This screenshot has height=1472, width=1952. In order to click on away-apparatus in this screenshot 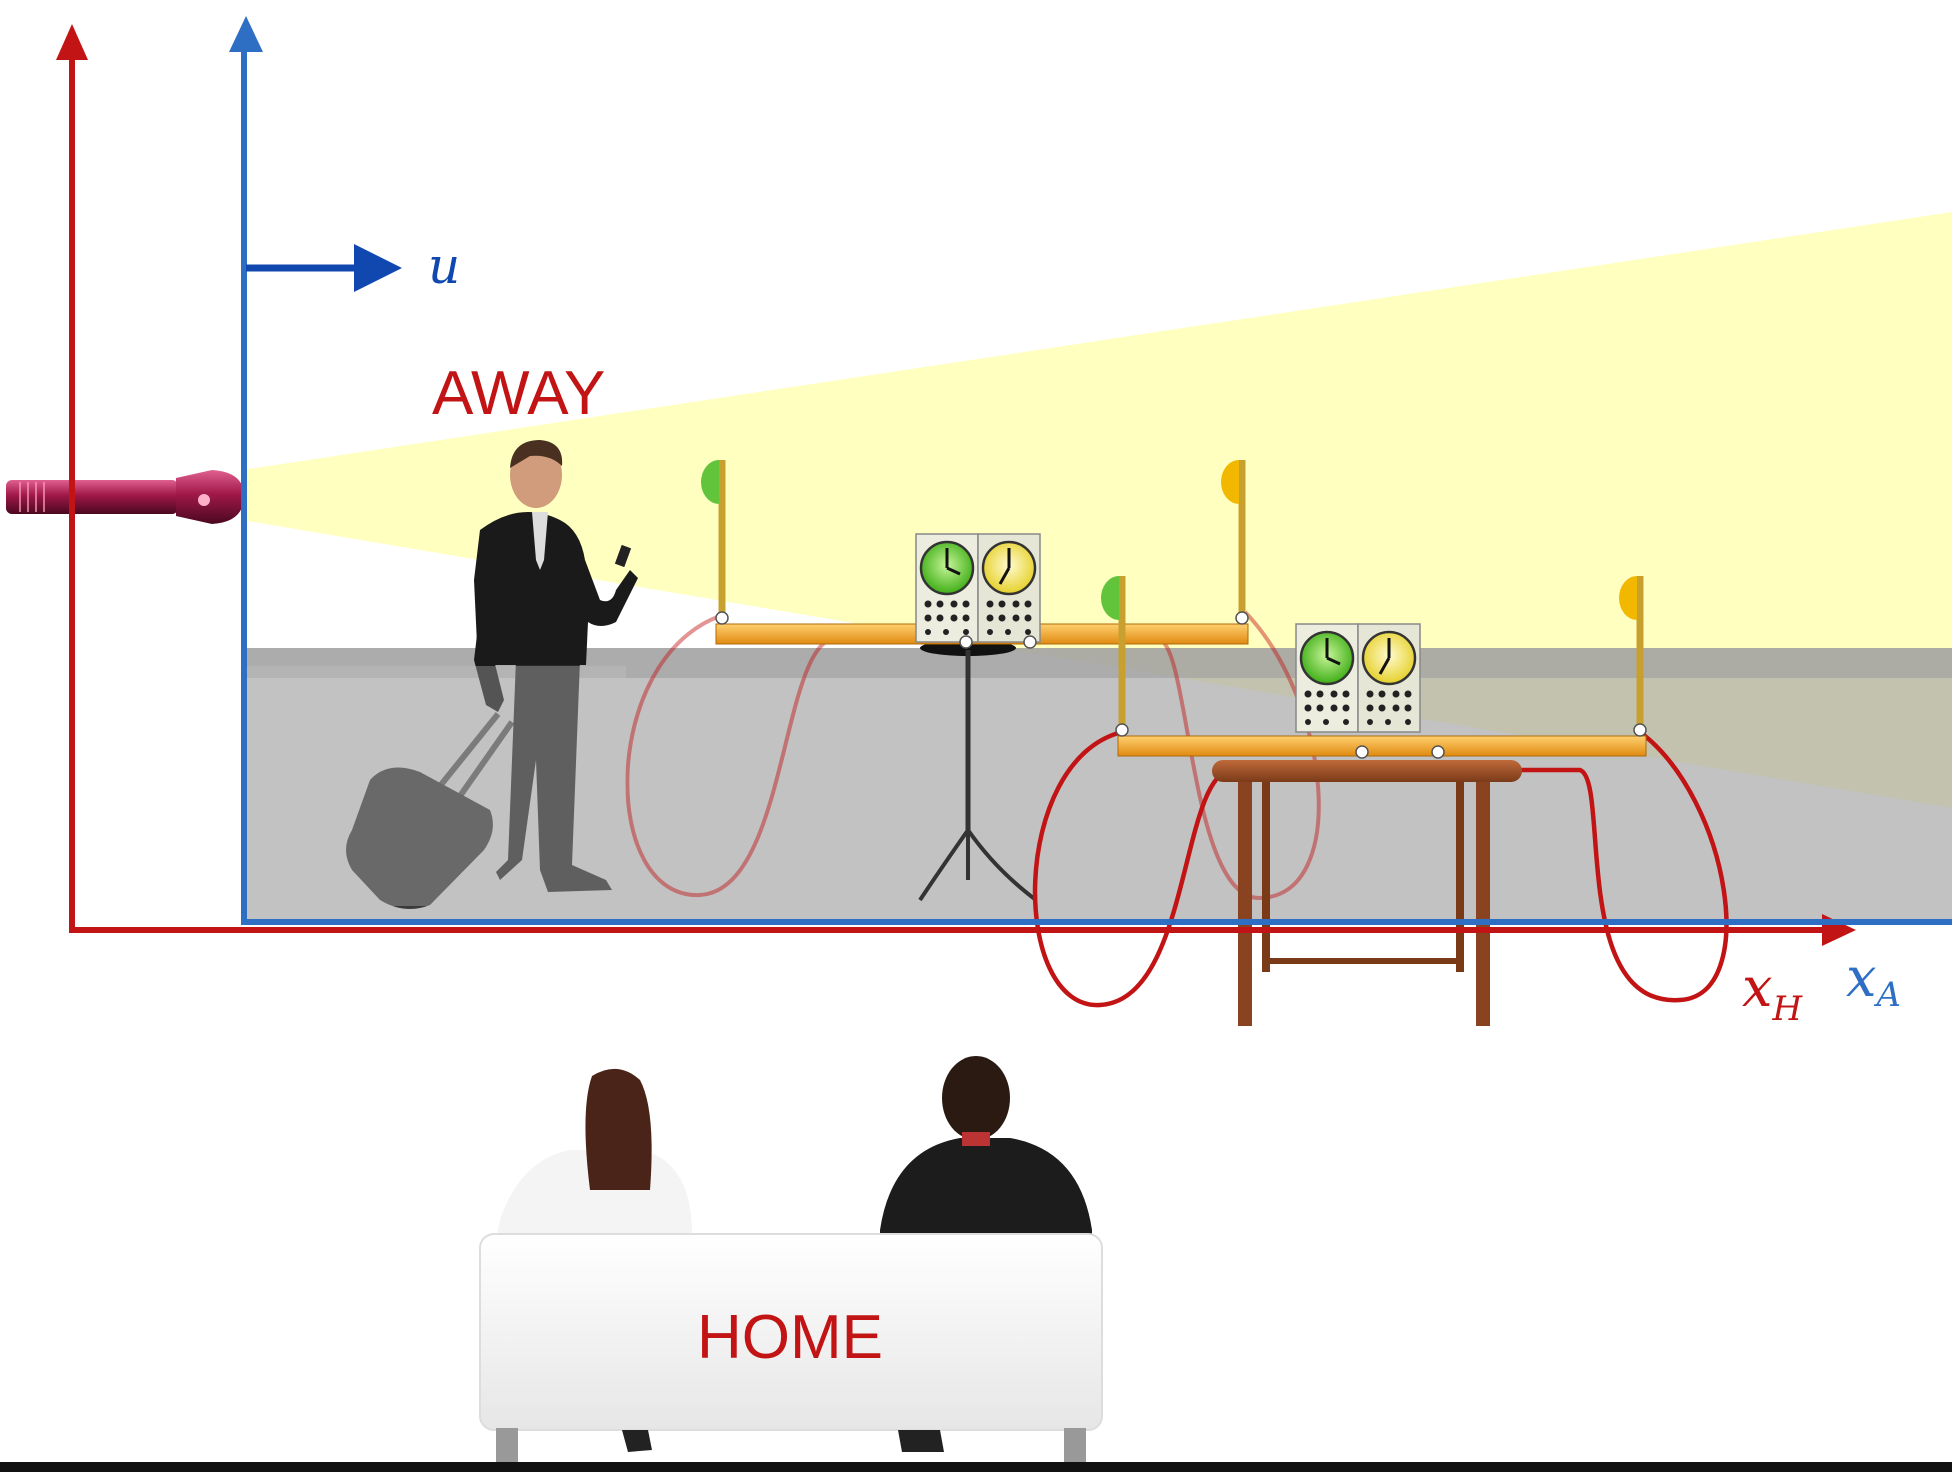, I will do `click(973, 681)`.